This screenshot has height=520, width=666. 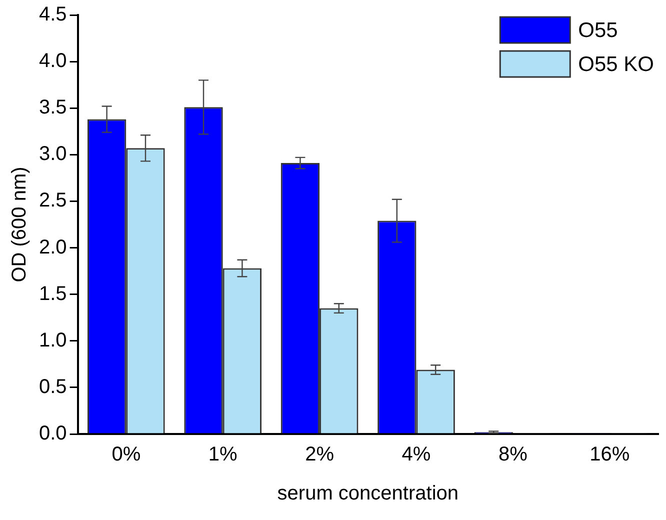 I want to click on y-tick-label: 3.5, so click(x=52, y=107).